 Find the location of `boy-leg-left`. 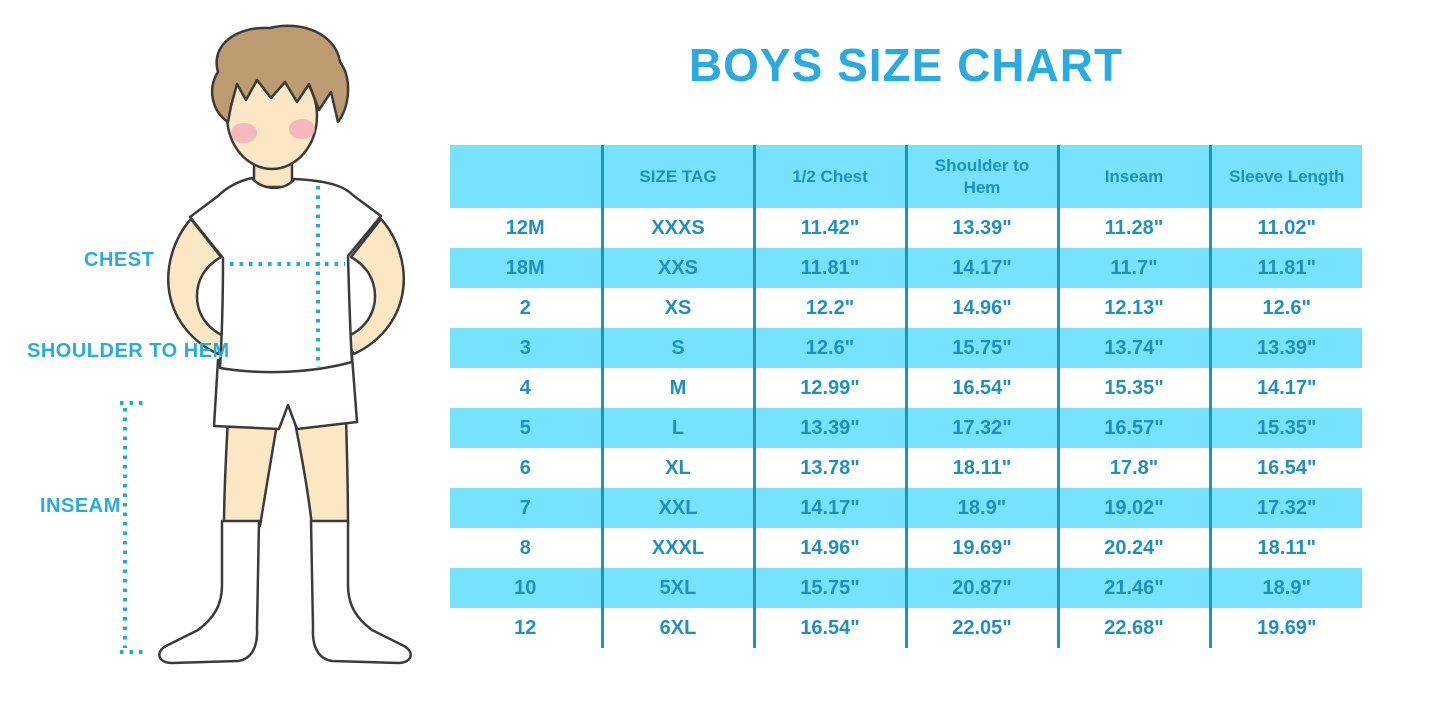

boy-leg-left is located at coordinates (251, 472).